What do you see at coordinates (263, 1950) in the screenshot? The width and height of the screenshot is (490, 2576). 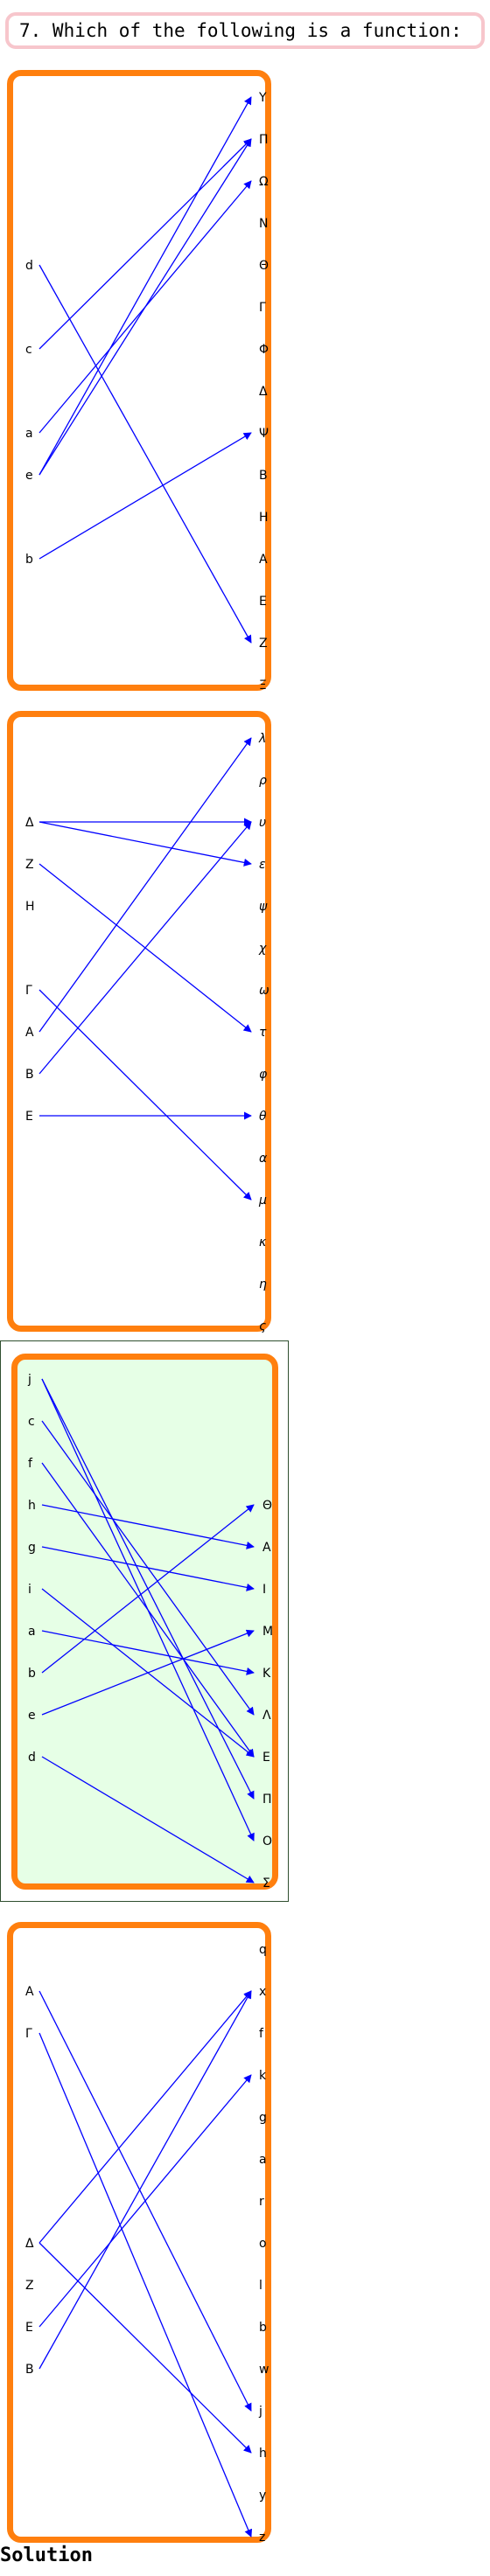 I see `codomain-label: q` at bounding box center [263, 1950].